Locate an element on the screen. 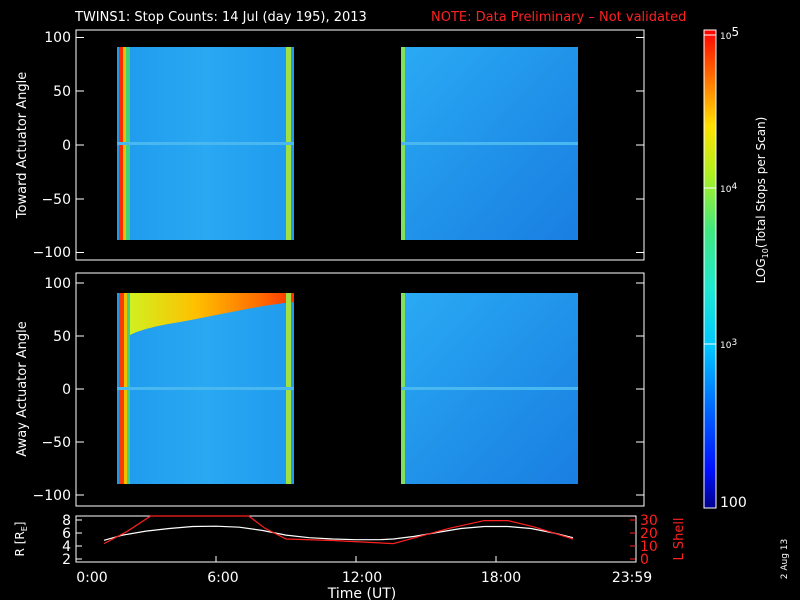 The image size is (800, 600). r-axis-label-main: R [R is located at coordinates (20, 543).